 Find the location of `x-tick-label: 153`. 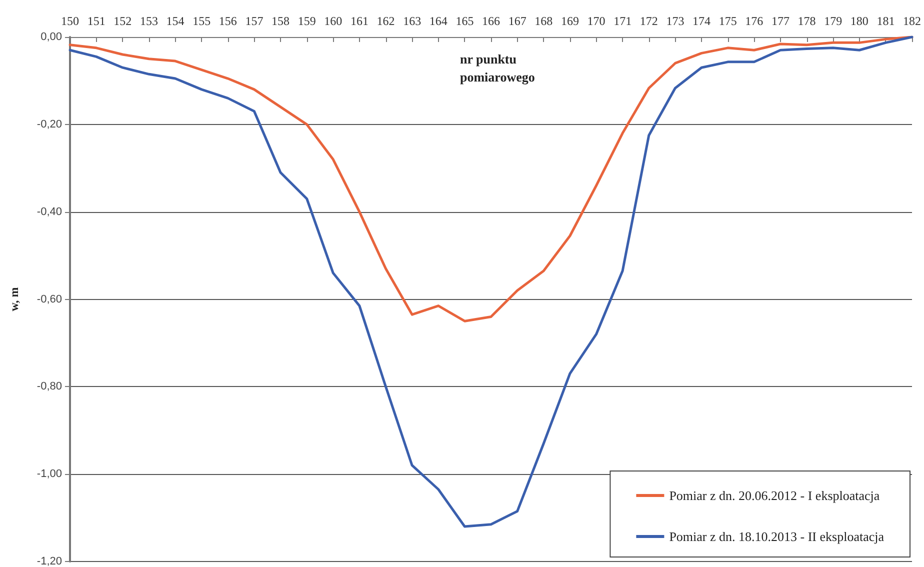

x-tick-label: 153 is located at coordinates (149, 21).